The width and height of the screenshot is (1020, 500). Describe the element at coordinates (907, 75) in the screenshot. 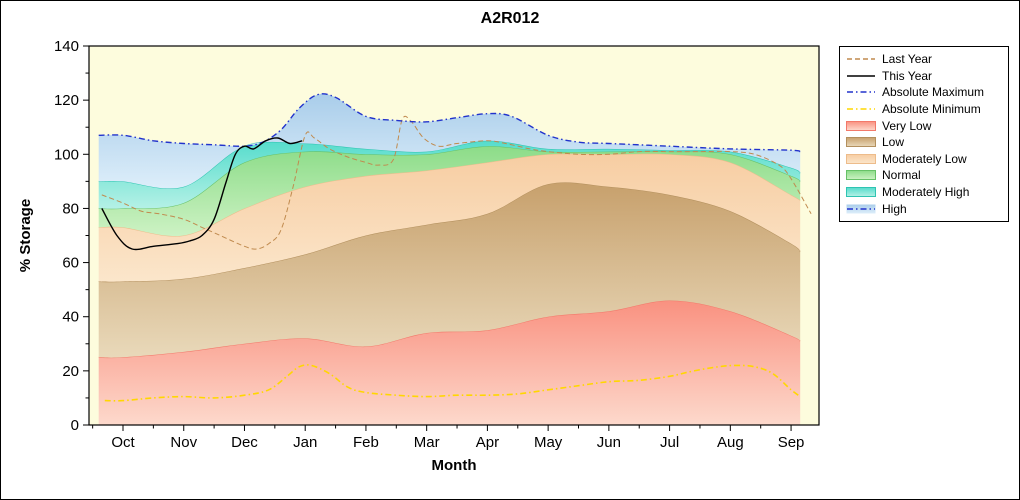

I see `legend-label: This Year` at that location.